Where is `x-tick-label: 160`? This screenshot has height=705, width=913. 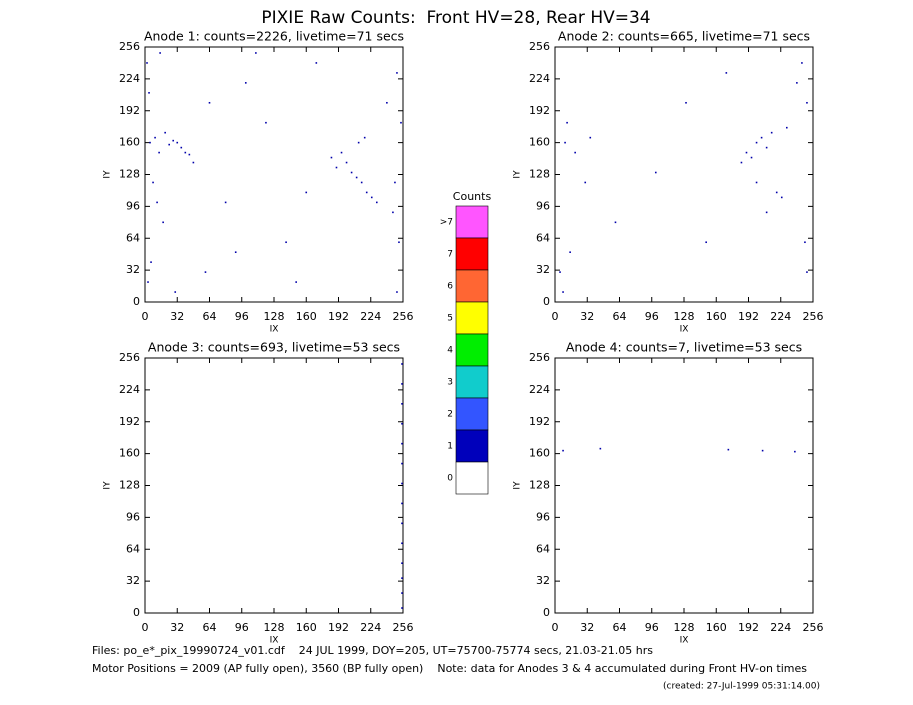
x-tick-label: 160 is located at coordinates (306, 316).